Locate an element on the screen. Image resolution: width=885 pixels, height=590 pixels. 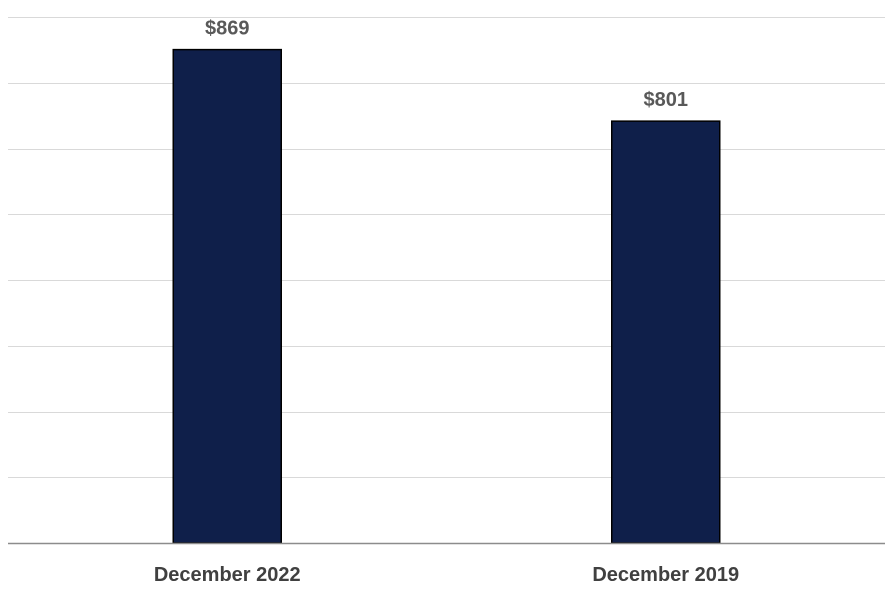
category-labels: December 2022 December 2019 is located at coordinates (446, 575).